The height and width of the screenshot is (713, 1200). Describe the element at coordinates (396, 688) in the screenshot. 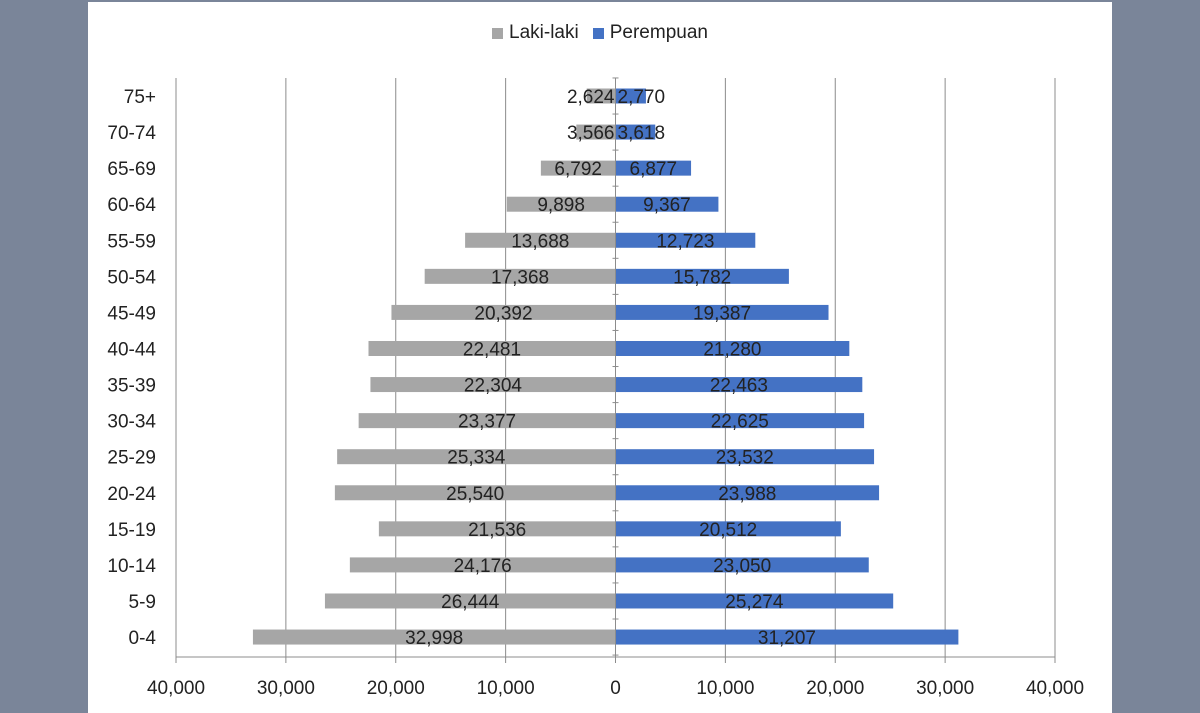

I see `x-tick-label-2: 20,000` at that location.